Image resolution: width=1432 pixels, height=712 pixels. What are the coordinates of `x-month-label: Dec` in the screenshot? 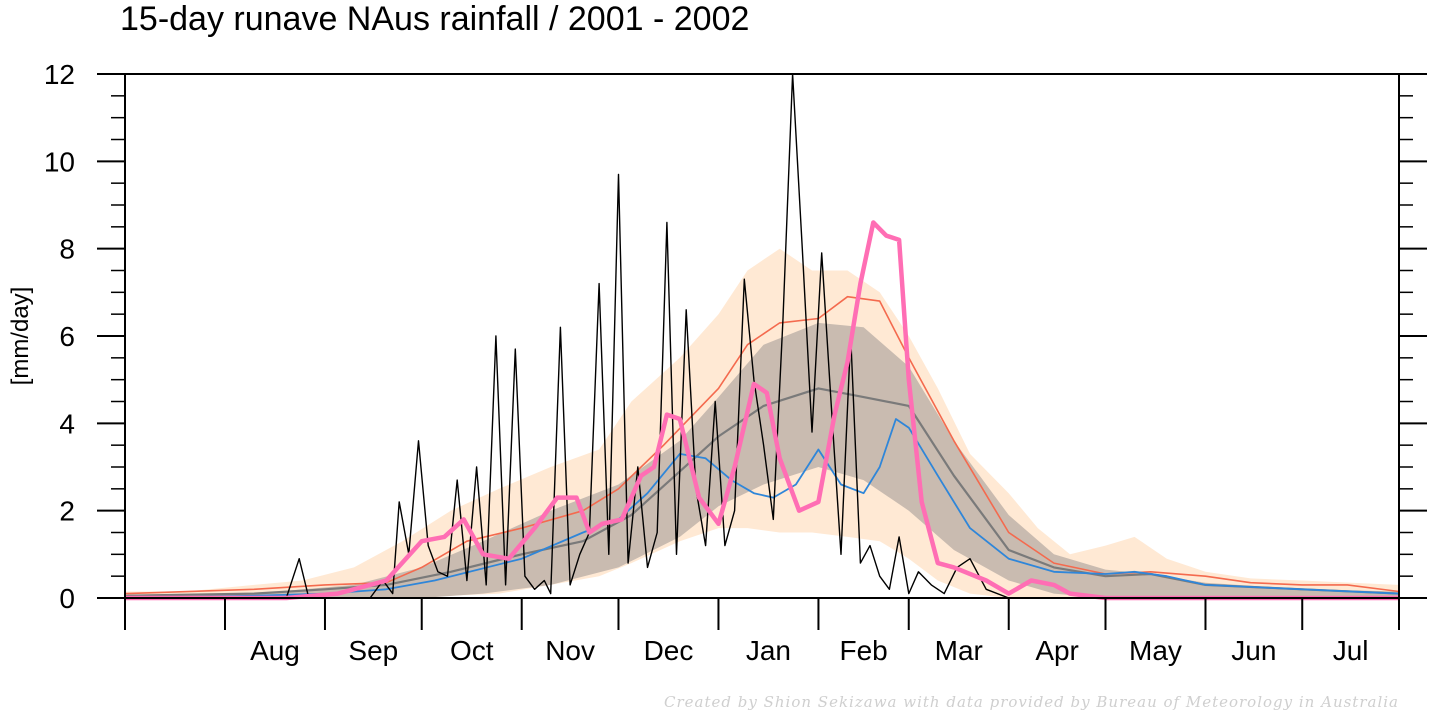 It's located at (669, 650).